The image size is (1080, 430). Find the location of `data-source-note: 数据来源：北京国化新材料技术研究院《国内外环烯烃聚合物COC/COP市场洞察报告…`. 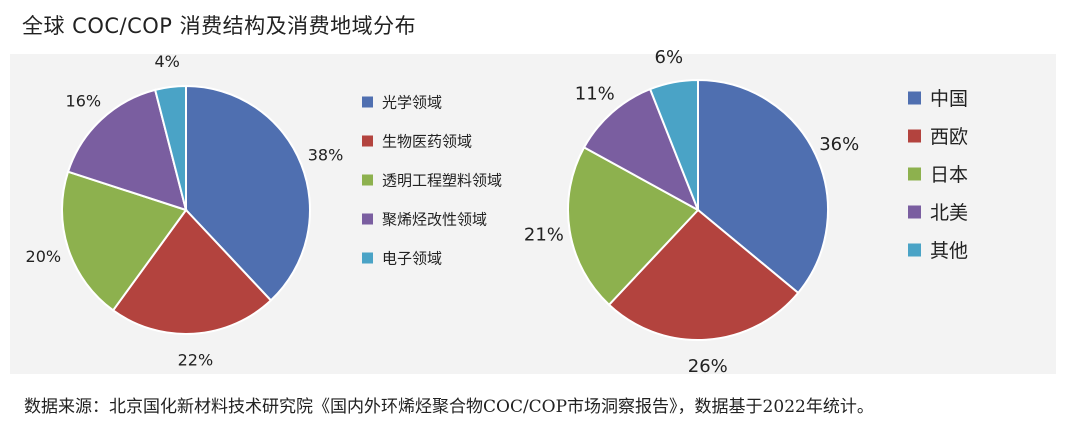

data-source-note: 数据来源：北京国化新材料技术研究院《国内外环烯烃聚合物COC/COP市场洞察报告… is located at coordinates (449, 407).